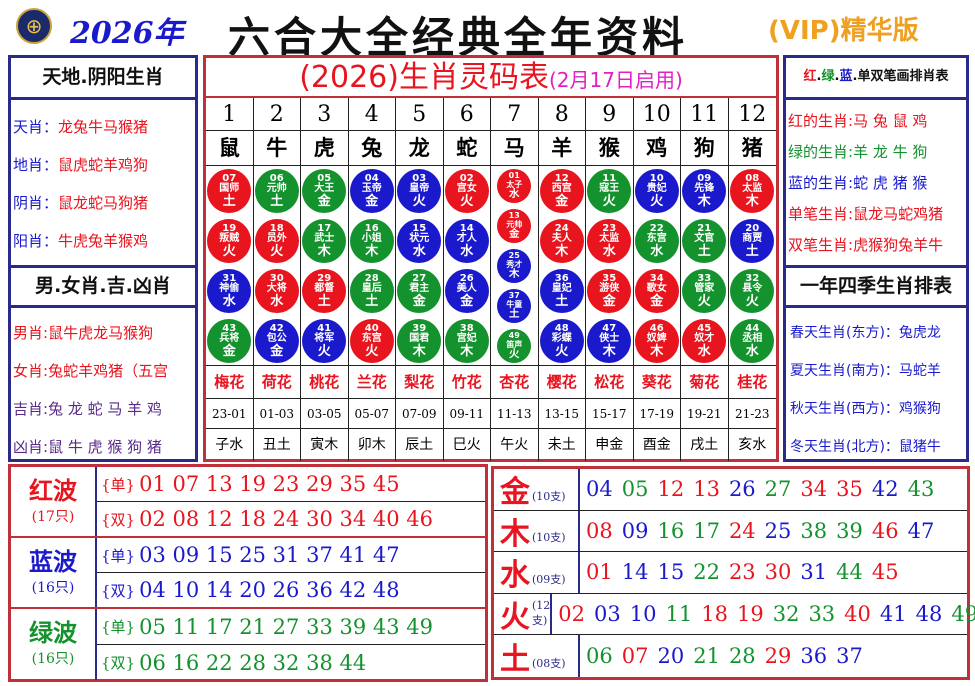  I want to click on flower-name: 松花, so click(610, 382).